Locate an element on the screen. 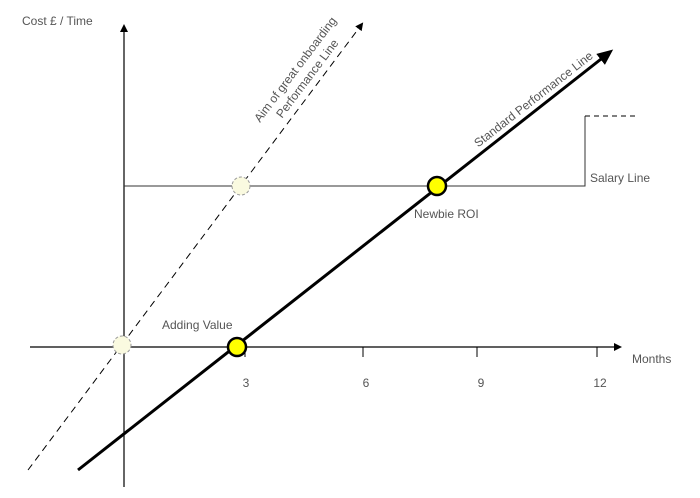 The width and height of the screenshot is (700, 498). x-tick-marks is located at coordinates (421, 352).